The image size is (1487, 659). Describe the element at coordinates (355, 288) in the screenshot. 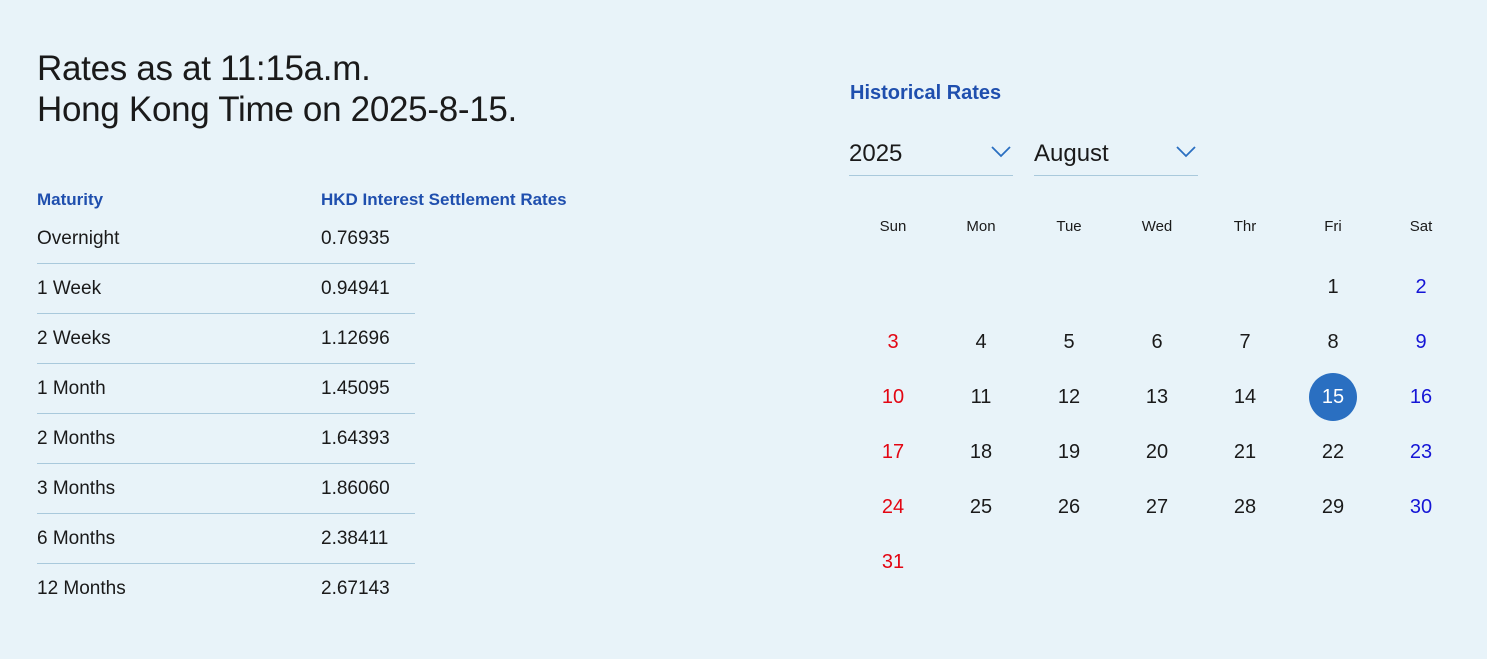

I see `rate-cell: 0.94941` at that location.